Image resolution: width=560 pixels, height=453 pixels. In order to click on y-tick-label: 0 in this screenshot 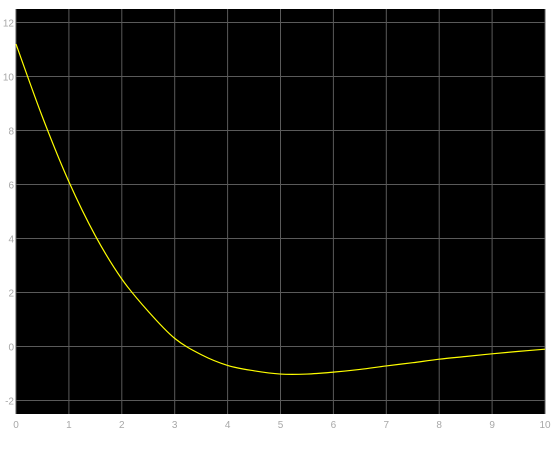, I will do `click(11, 348)`.